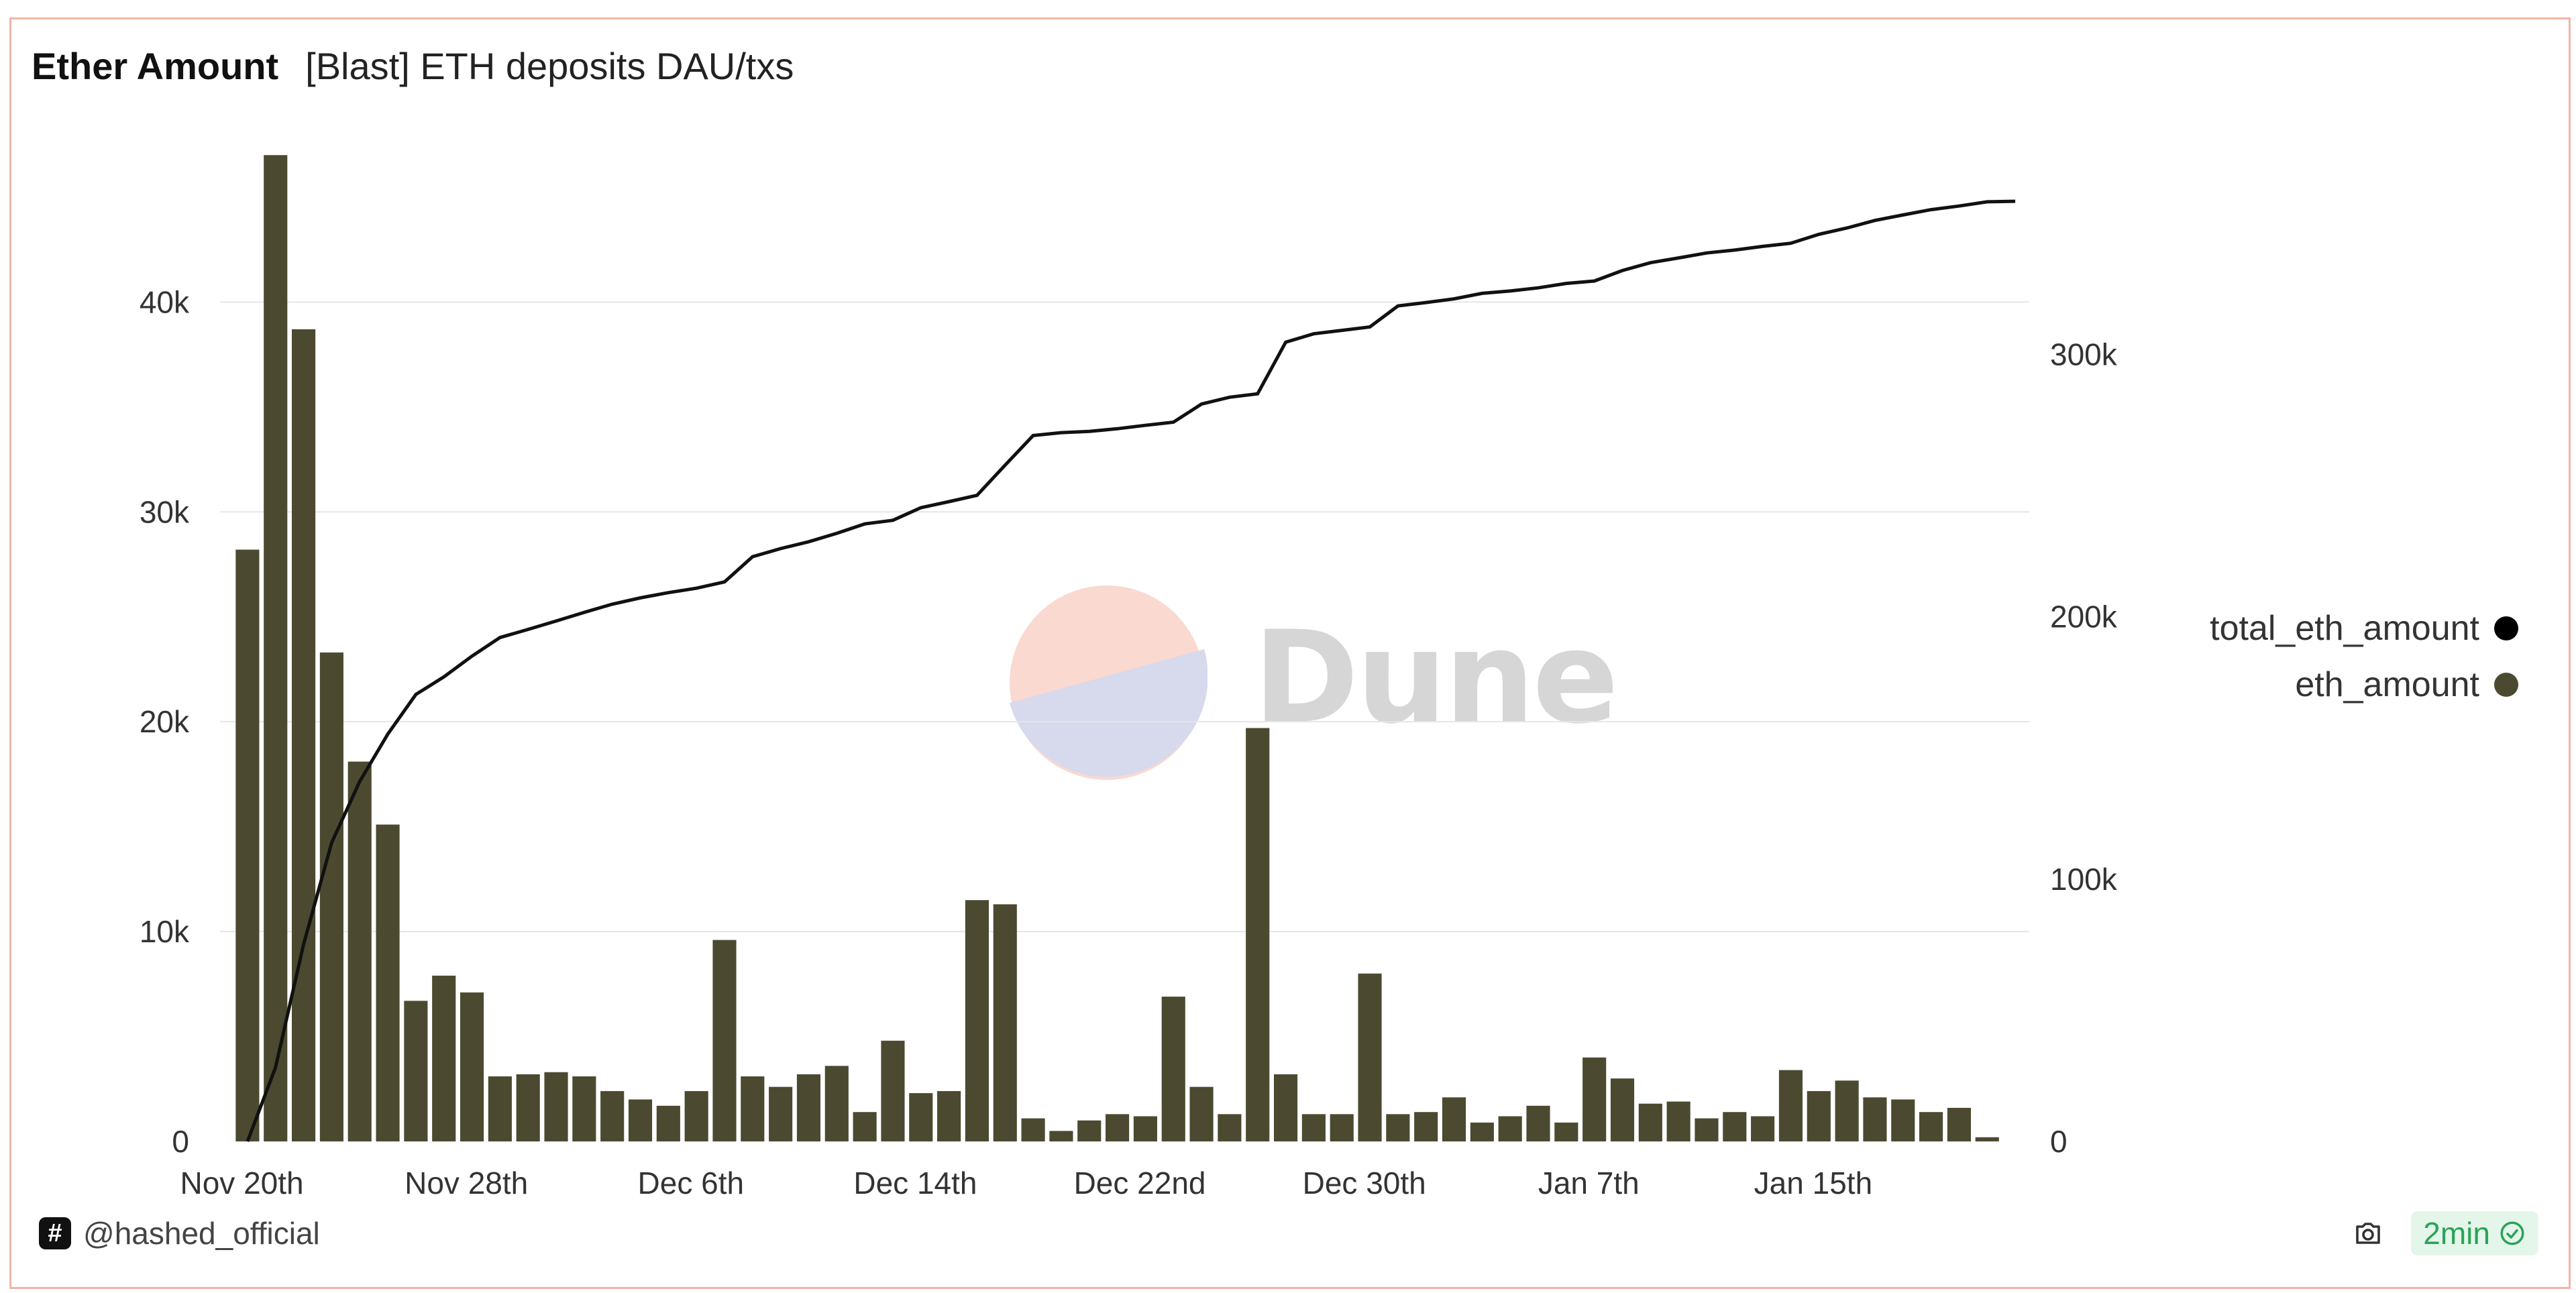 The height and width of the screenshot is (1293, 2576). What do you see at coordinates (2364, 685) in the screenshot?
I see `legend-item-eth-amount: eth_amount` at bounding box center [2364, 685].